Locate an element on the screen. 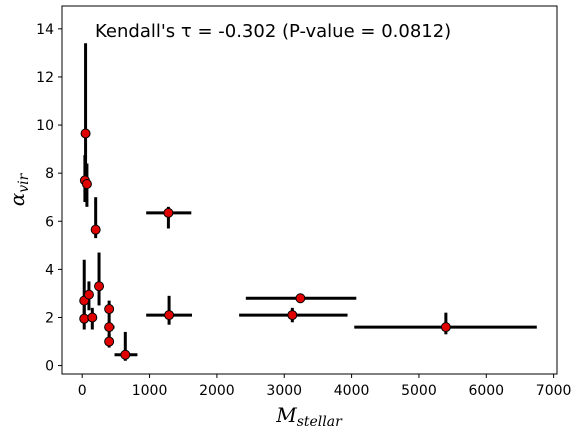 The width and height of the screenshot is (574, 430). y-axis-label-sub: vir is located at coordinates (24, 182).